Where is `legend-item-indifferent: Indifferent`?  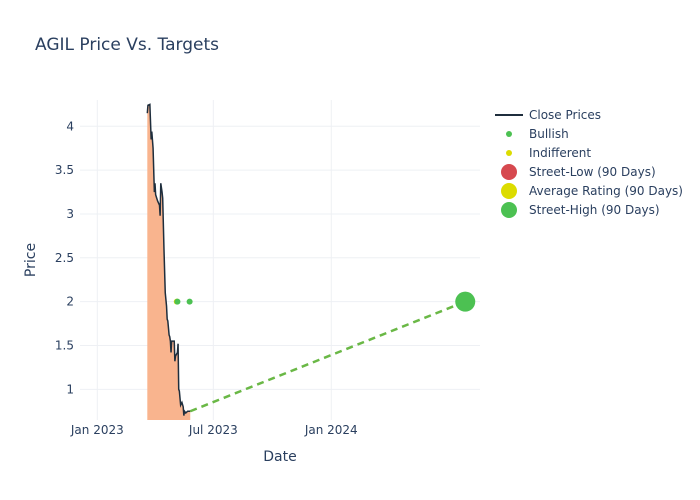
legend-item-indifferent: Indifferent is located at coordinates (548, 153).